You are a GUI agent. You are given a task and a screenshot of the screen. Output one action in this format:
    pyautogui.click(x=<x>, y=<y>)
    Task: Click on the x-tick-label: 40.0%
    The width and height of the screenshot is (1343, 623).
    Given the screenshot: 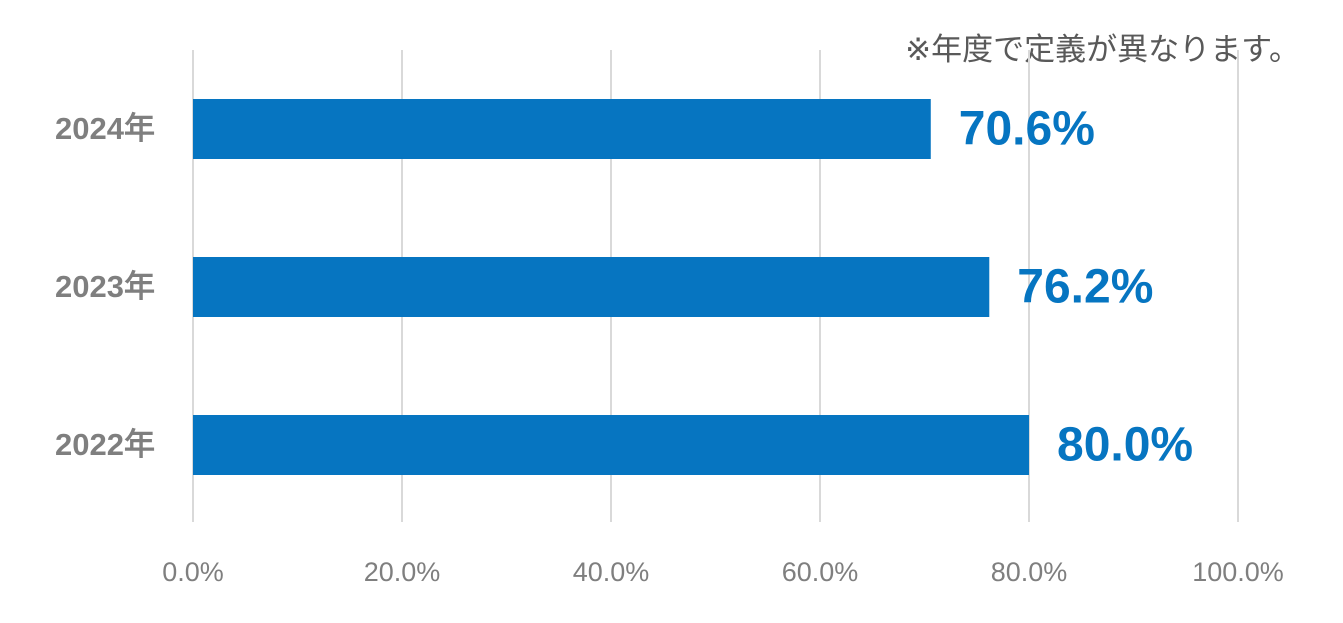 What is the action you would take?
    pyautogui.click(x=611, y=572)
    